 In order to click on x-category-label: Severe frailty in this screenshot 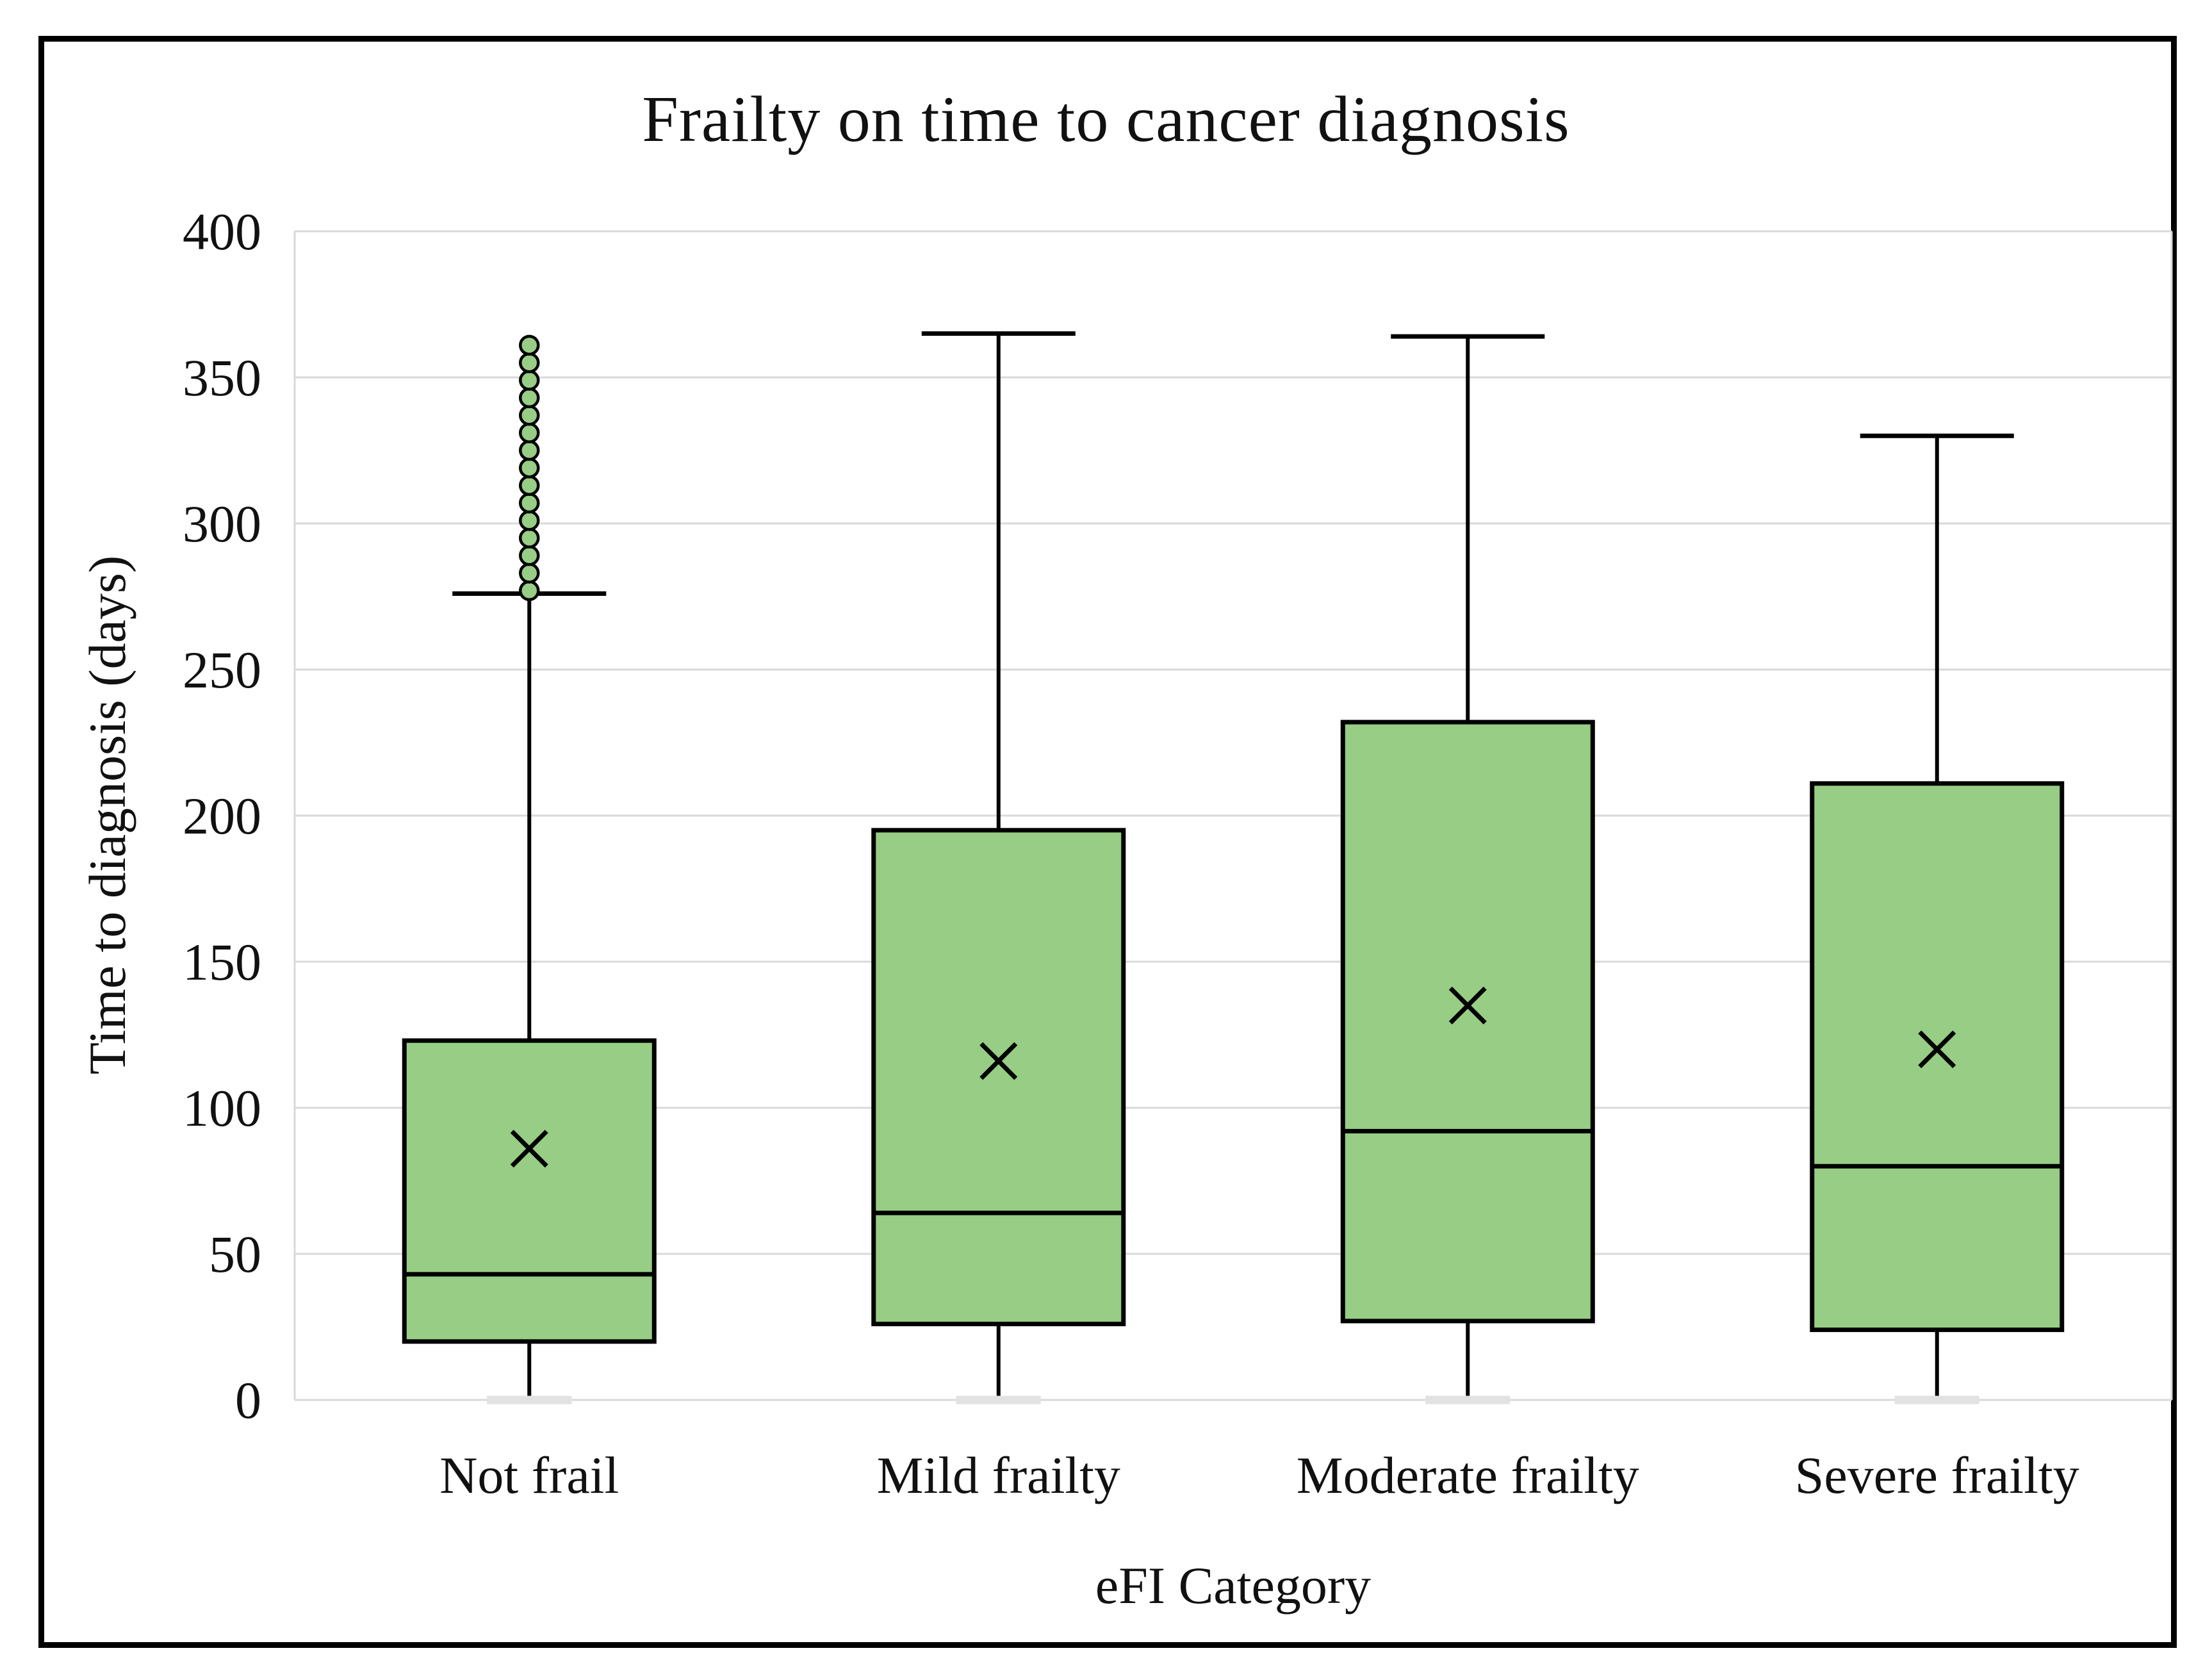, I will do `click(1937, 1475)`.